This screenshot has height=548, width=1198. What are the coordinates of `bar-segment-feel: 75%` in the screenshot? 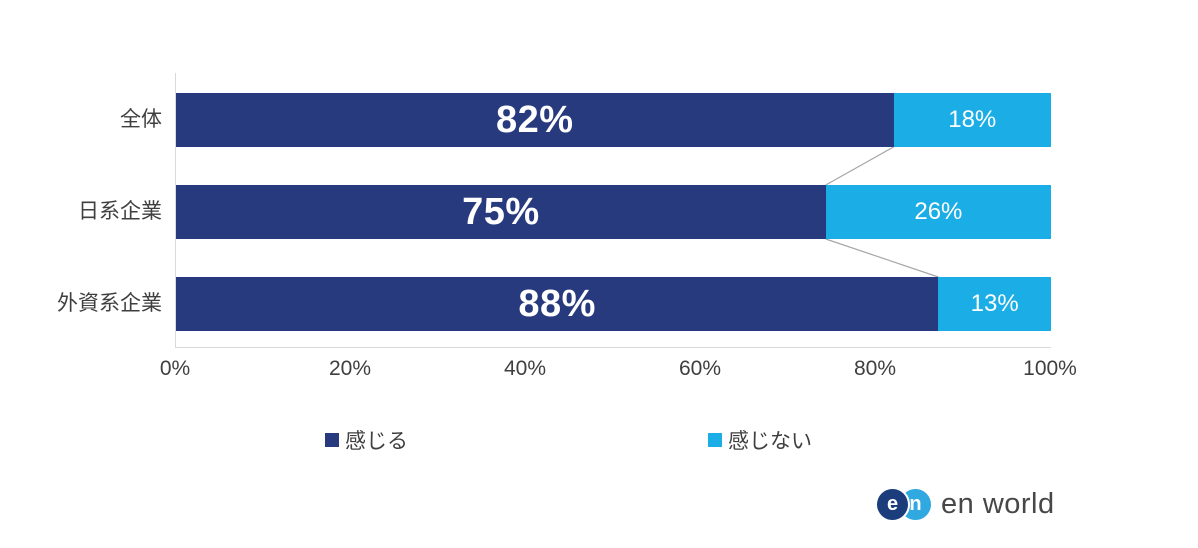 It's located at (501, 212).